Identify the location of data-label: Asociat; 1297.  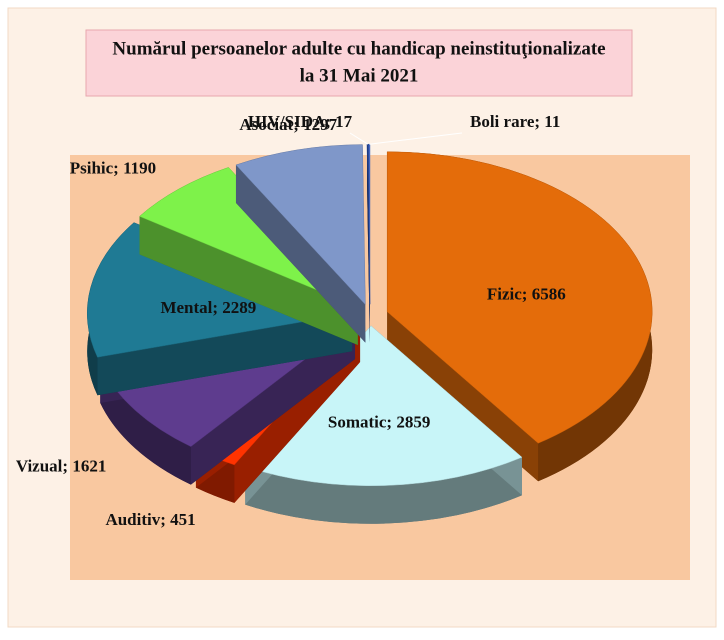
(288, 124).